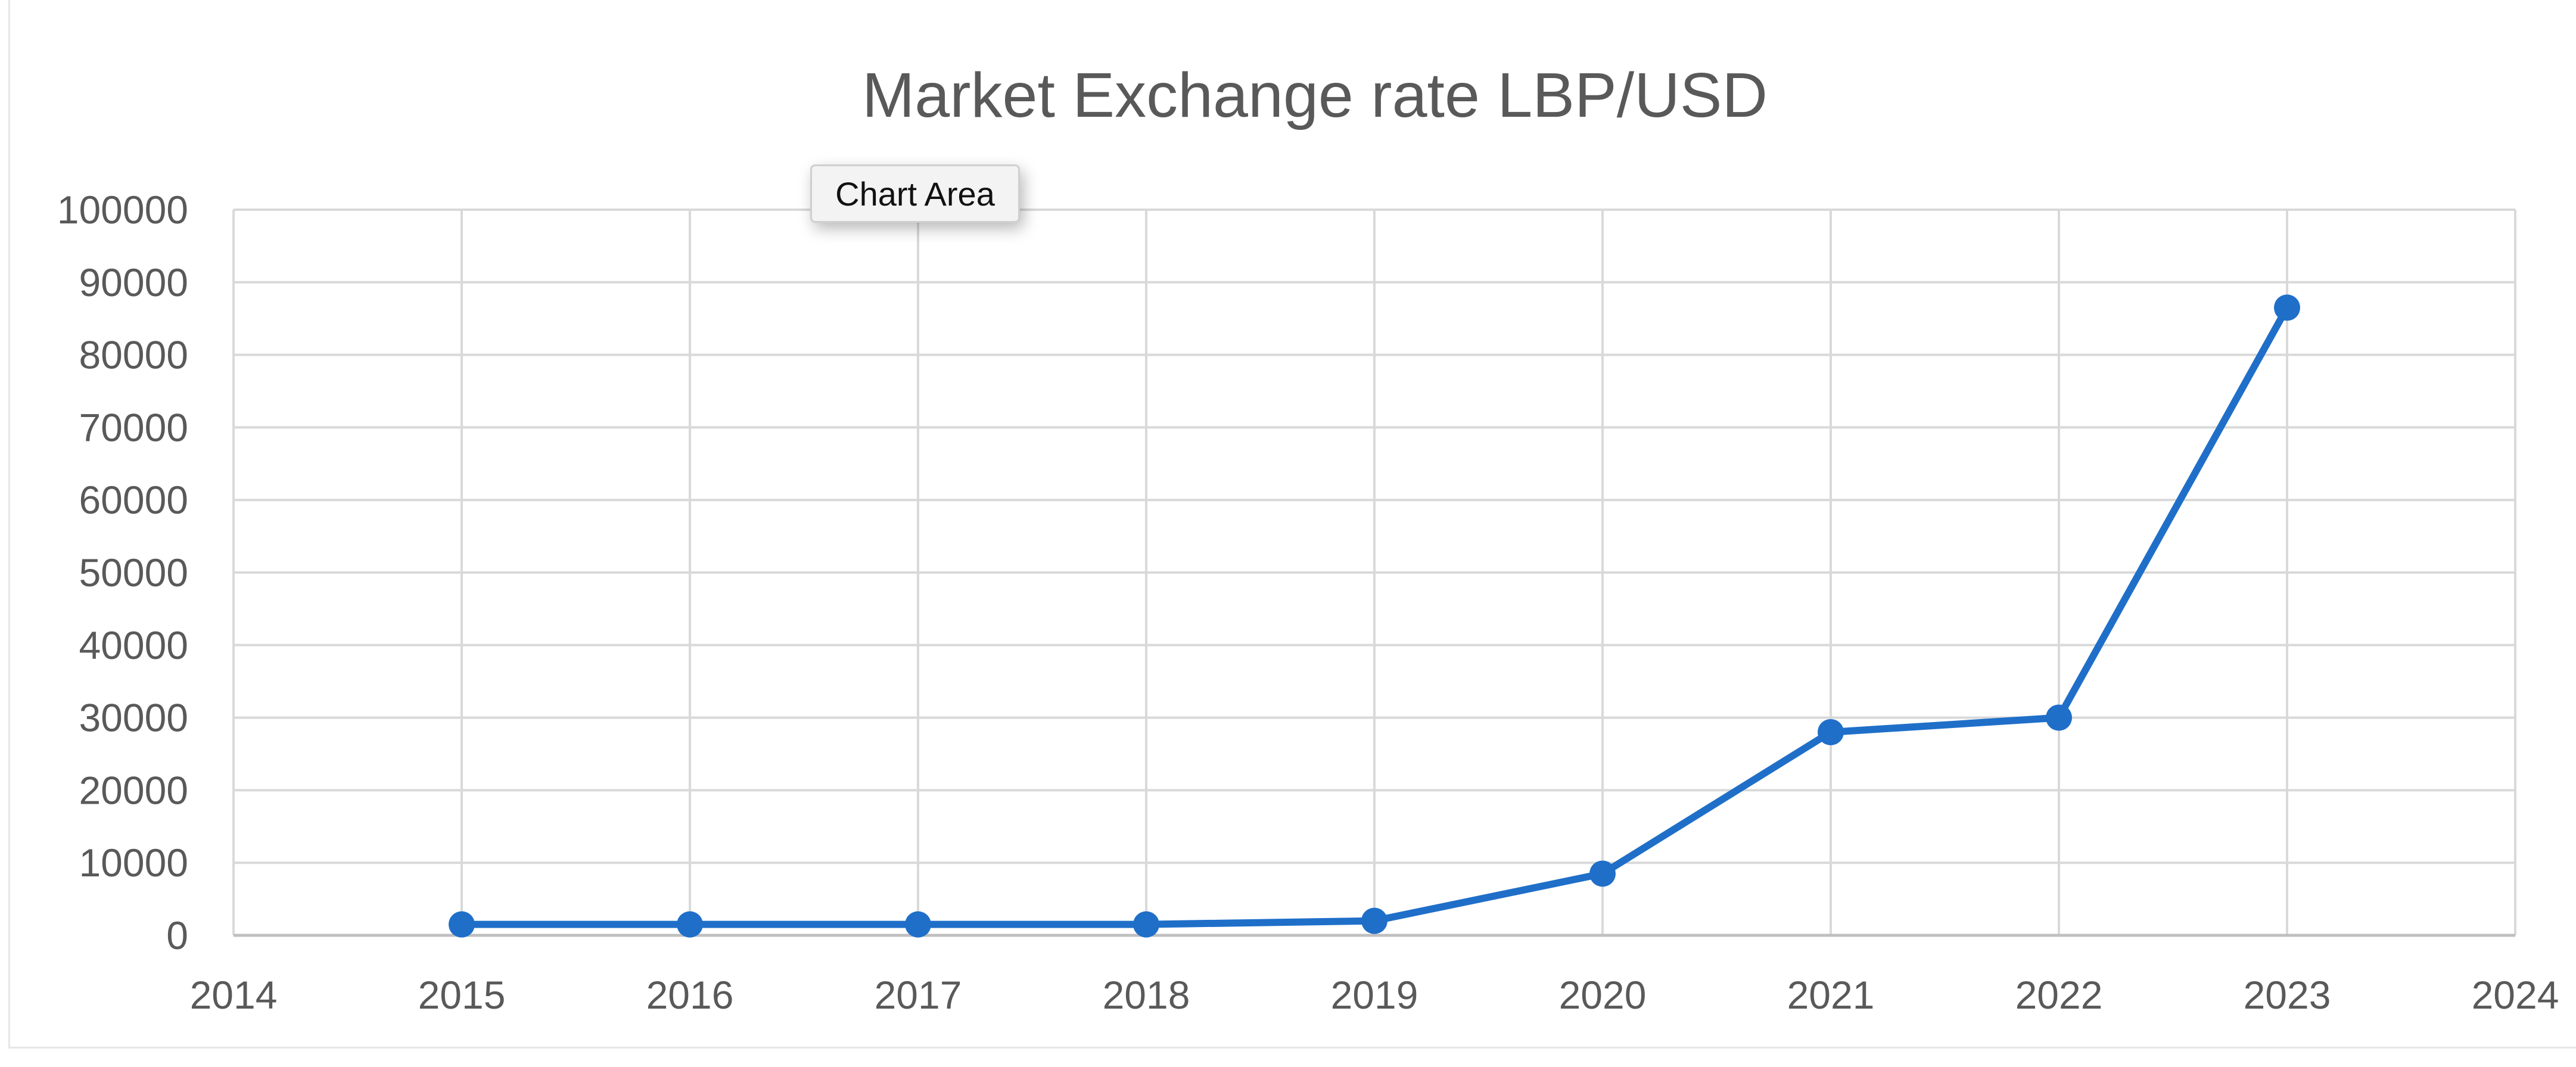 The height and width of the screenshot is (1067, 2576). What do you see at coordinates (133, 863) in the screenshot?
I see `y-tick-label: 10000` at bounding box center [133, 863].